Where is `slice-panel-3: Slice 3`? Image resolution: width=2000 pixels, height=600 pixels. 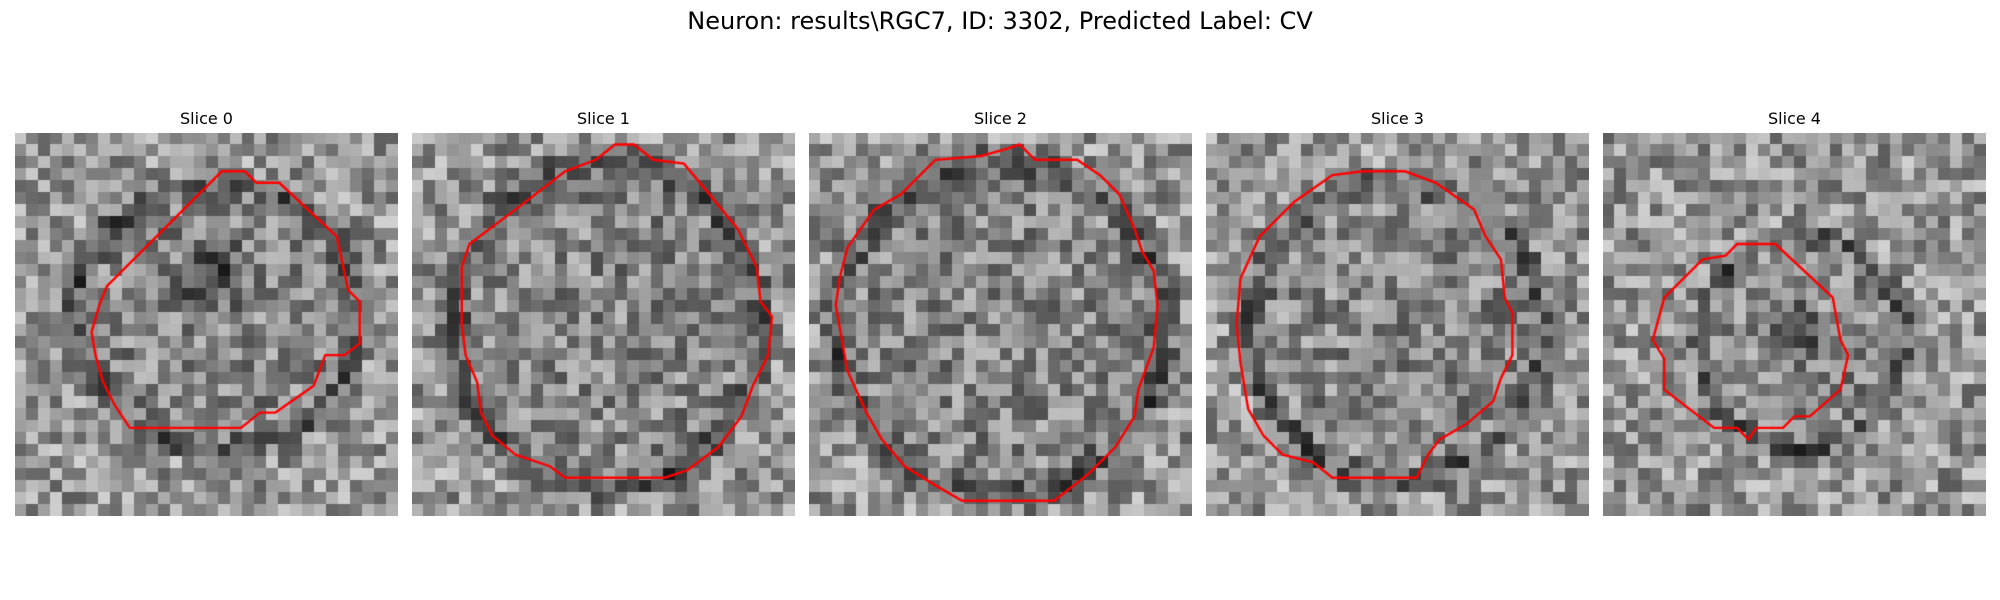 slice-panel-3: Slice 3 is located at coordinates (1397, 312).